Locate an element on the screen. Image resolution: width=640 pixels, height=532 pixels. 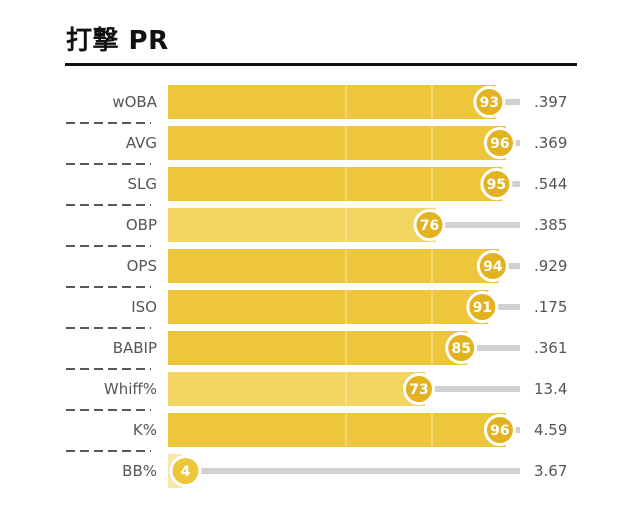
stat-value-OBP: .385 is located at coordinates (550, 225).